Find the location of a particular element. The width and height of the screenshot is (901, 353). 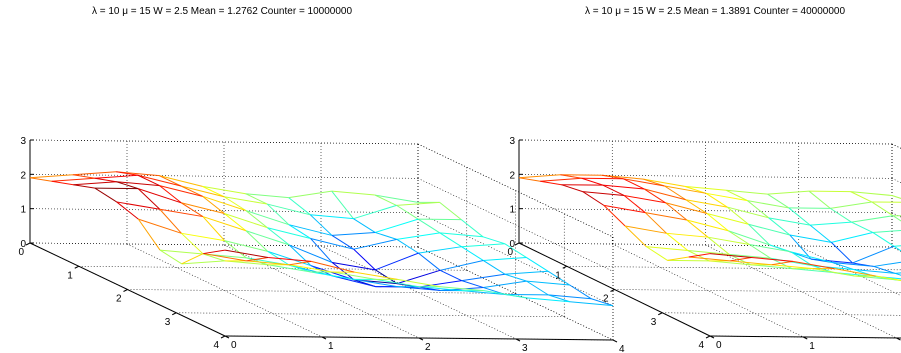

wall-edge is located at coordinates (515, 190).